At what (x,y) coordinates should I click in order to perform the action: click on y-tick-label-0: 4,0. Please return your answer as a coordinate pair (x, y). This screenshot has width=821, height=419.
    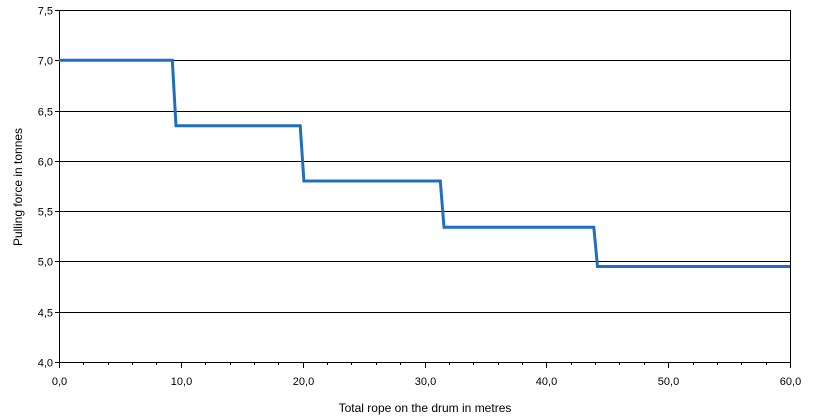
    Looking at the image, I should click on (45, 364).